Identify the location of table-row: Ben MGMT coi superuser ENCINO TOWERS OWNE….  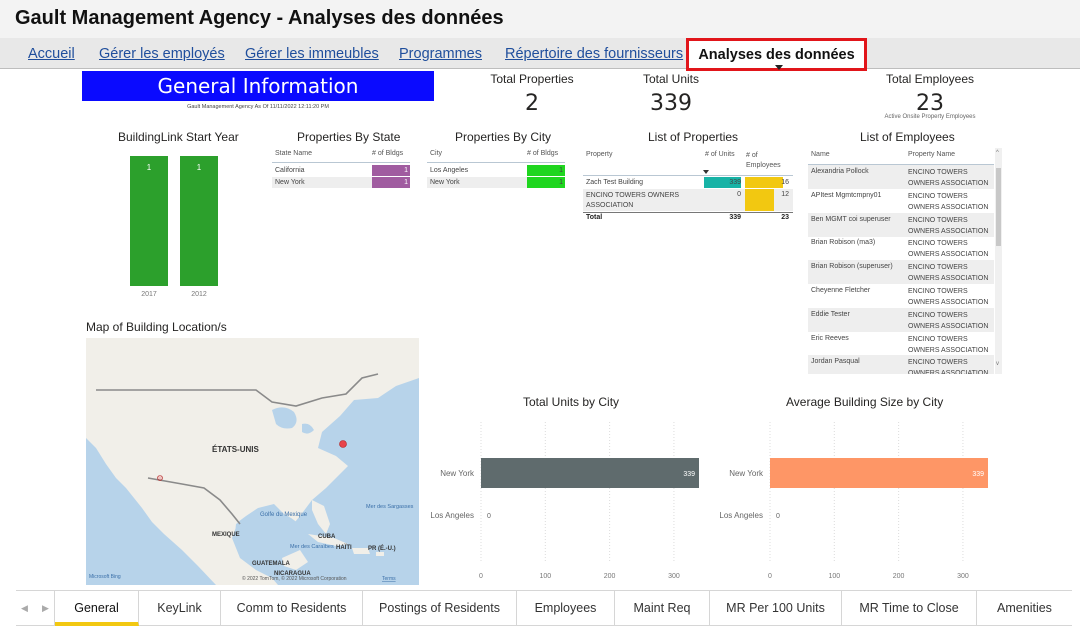
(901, 224).